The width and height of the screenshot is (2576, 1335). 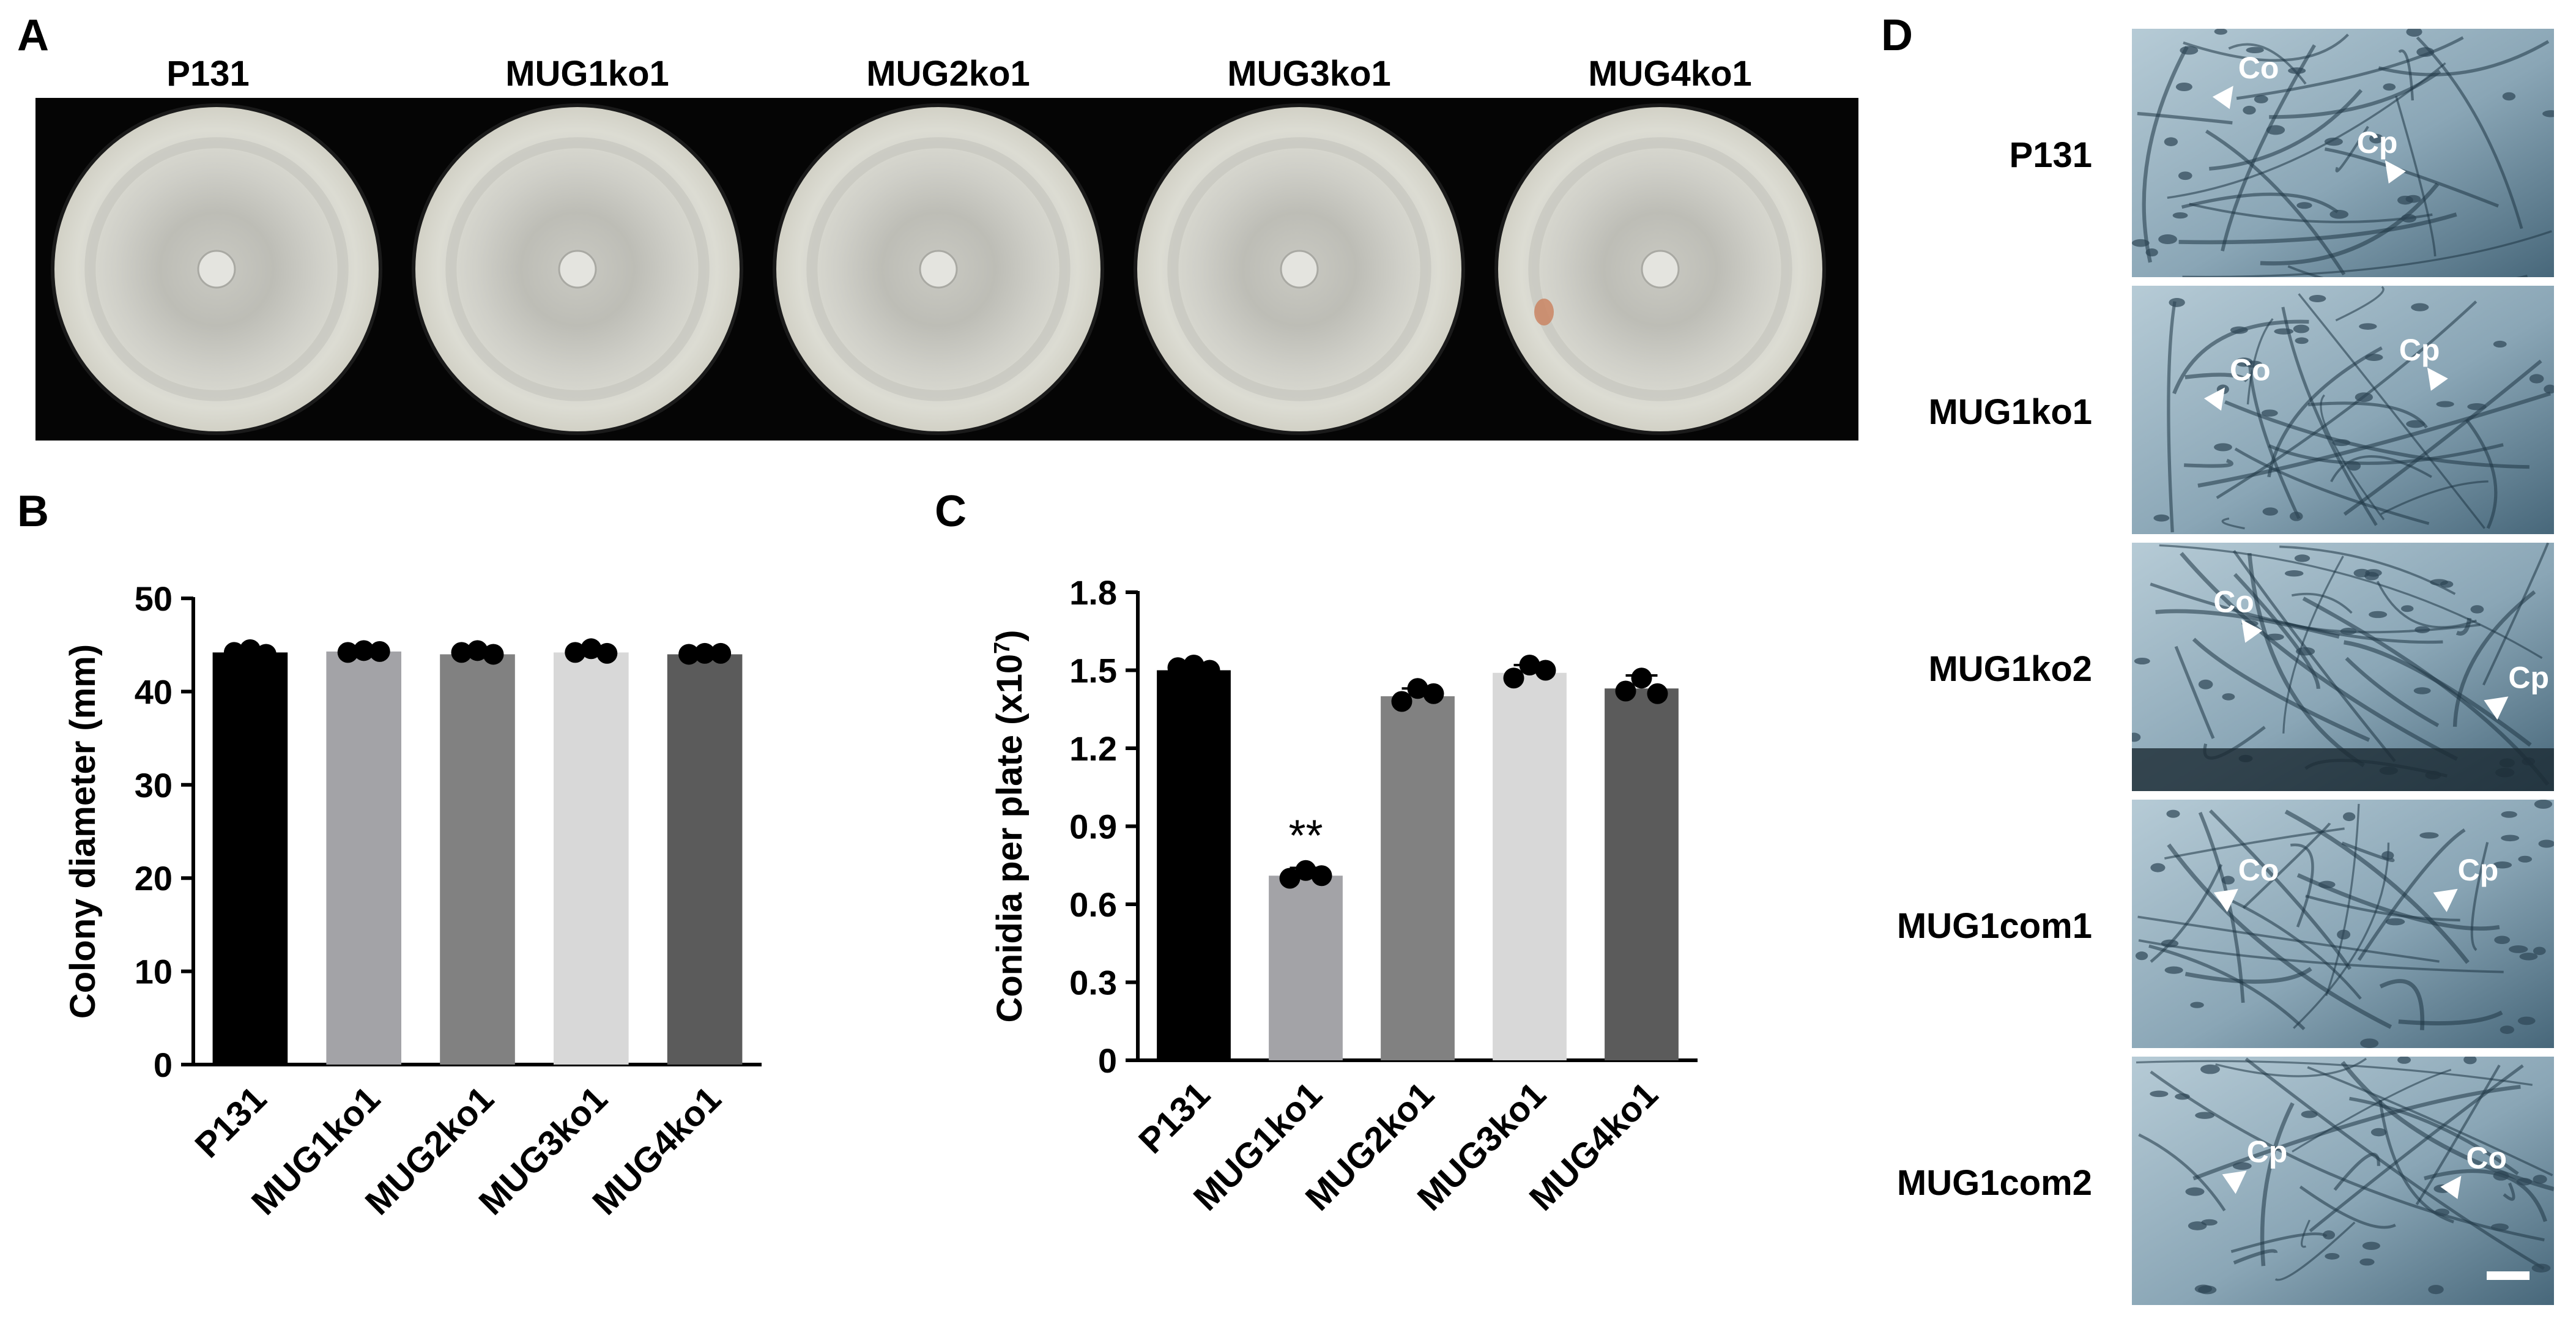 I want to click on micrograph: Co Cp, so click(x=2343, y=410).